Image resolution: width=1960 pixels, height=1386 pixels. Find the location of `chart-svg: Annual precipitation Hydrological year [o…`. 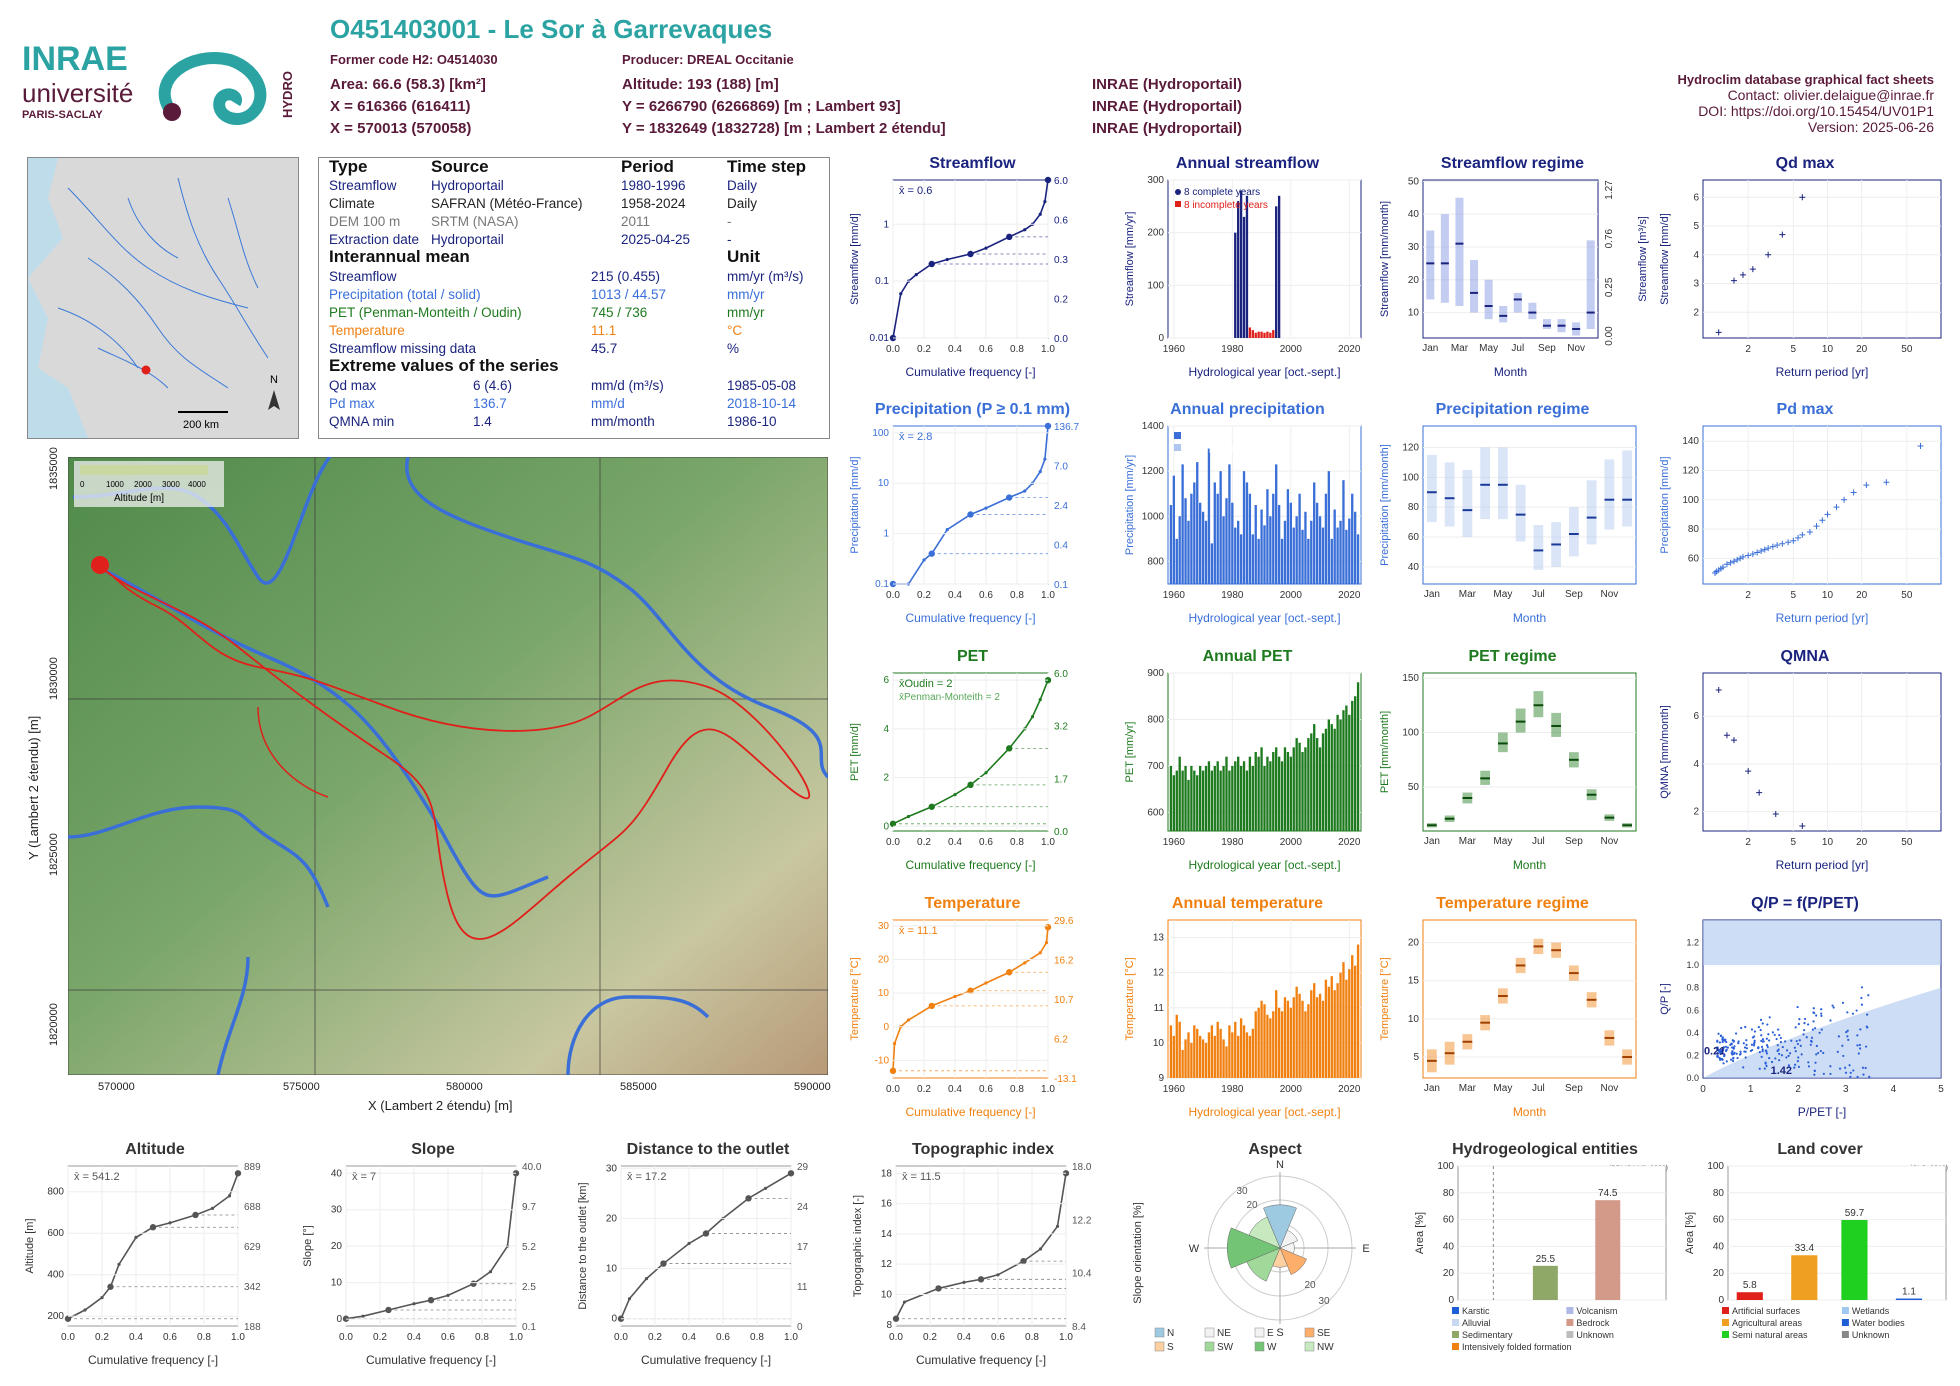

chart-svg: Annual precipitation Hydrological year [o… is located at coordinates (1243, 513).